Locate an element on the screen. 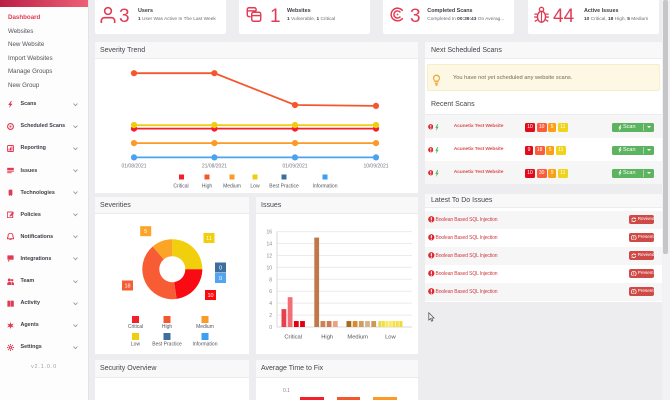  svg-text: 5 is located at coordinates (145, 232).